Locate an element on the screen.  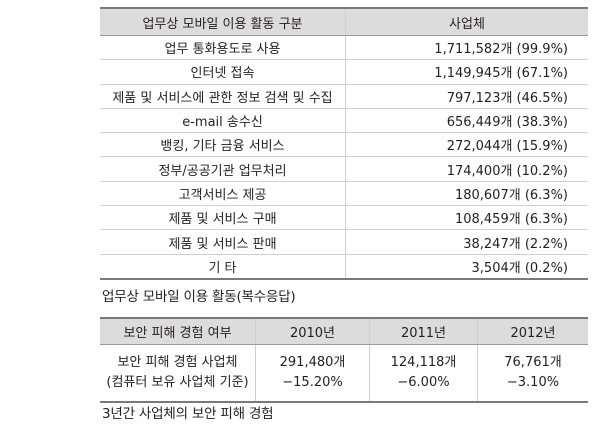
table-row: 업무 통화용도로 사용 1,711,582개 (99.9%) is located at coordinates (344, 48).